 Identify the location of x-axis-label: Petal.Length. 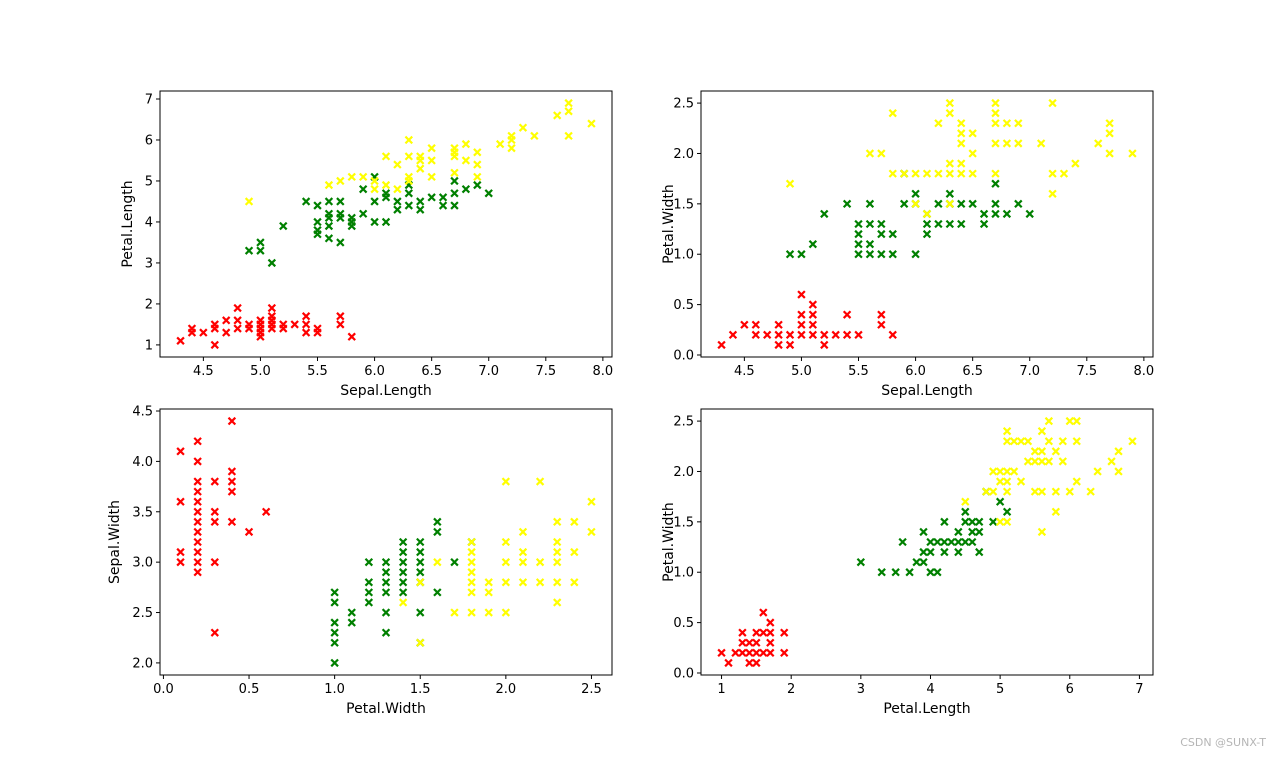
(926, 709).